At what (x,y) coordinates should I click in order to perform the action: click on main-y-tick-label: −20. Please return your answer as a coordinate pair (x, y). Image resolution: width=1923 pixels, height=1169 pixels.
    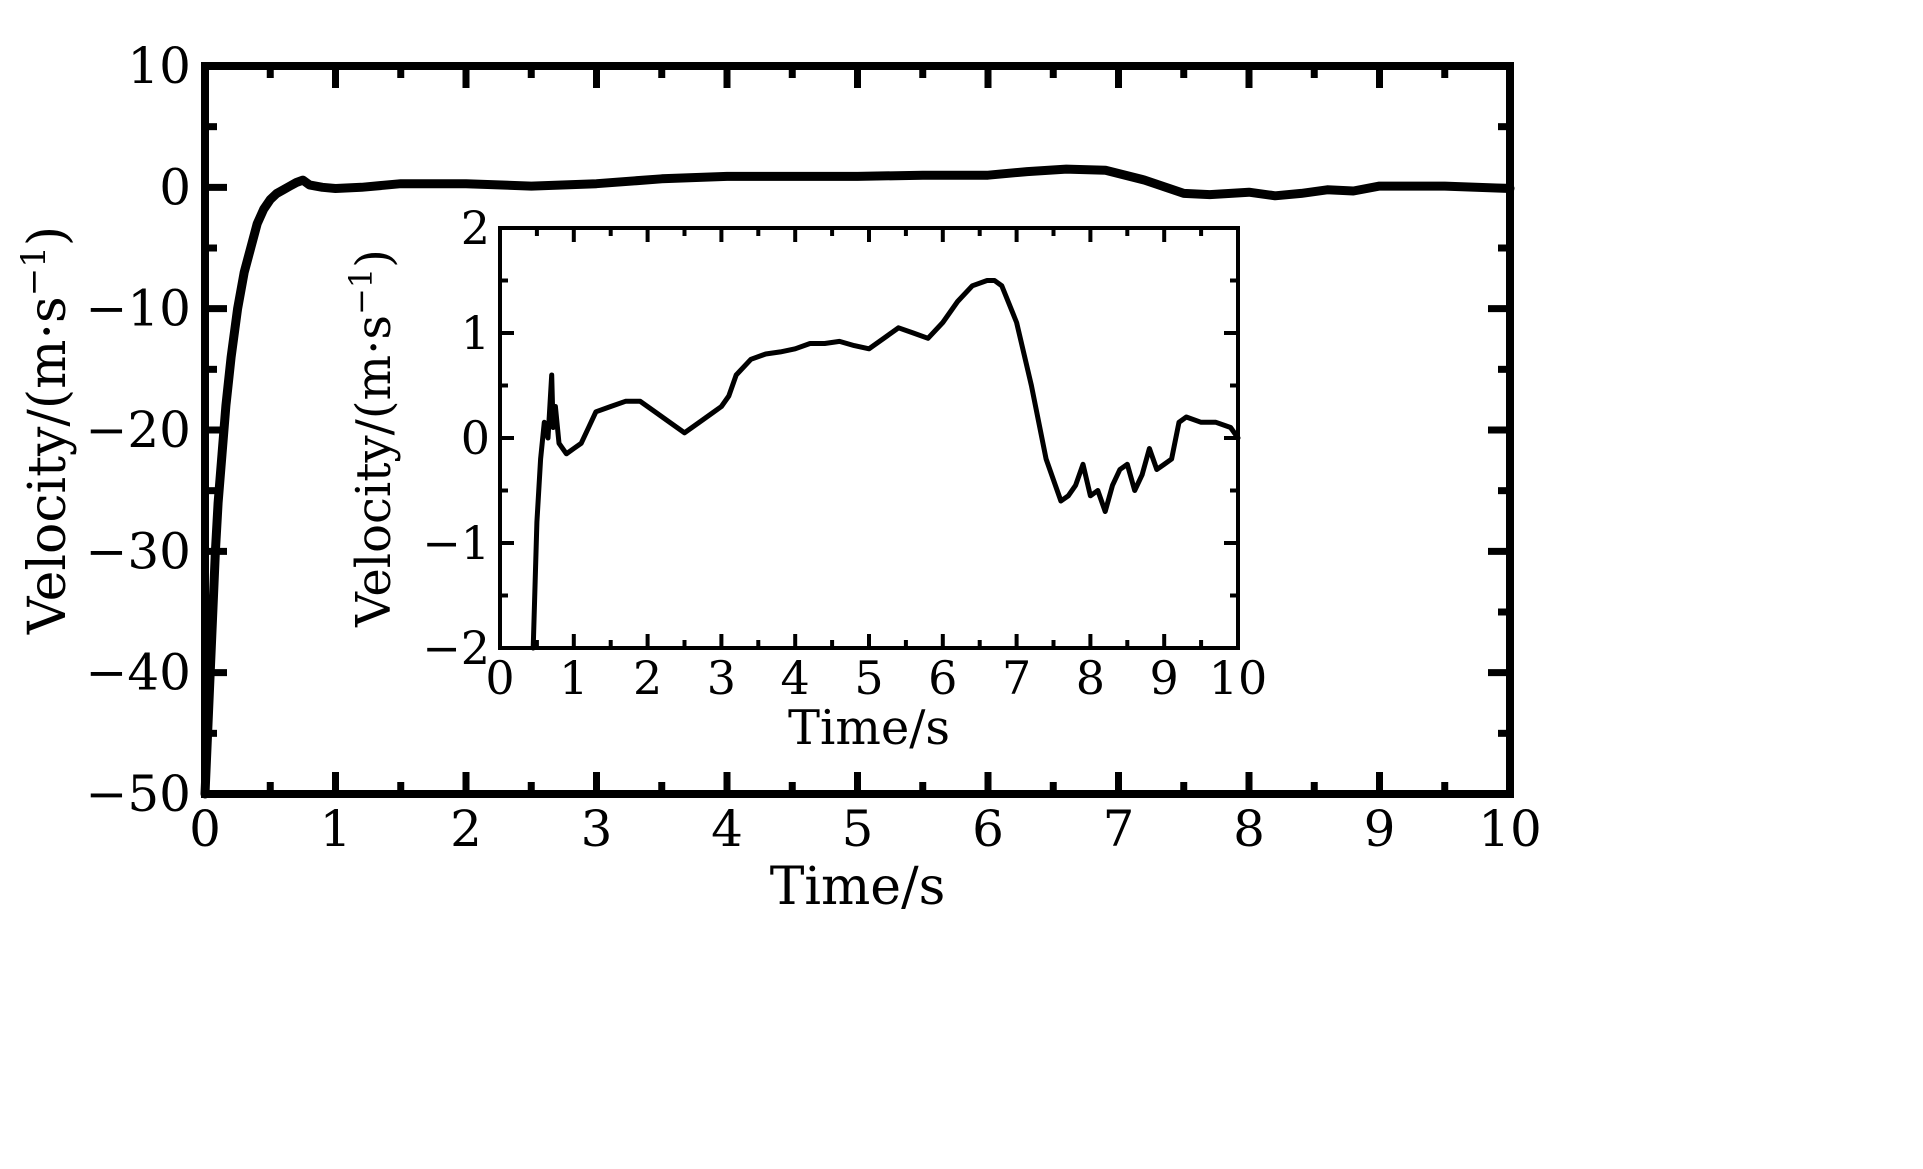
    Looking at the image, I should click on (138, 430).